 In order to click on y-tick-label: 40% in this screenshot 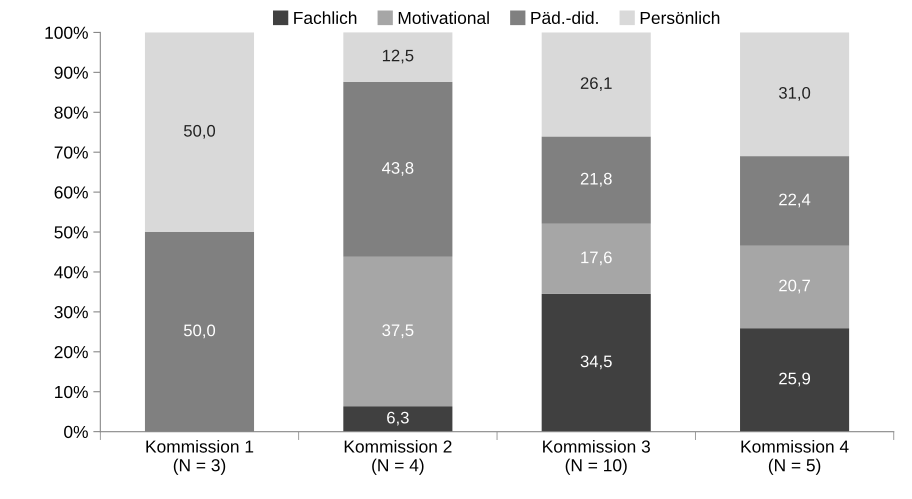, I will do `click(71, 272)`.